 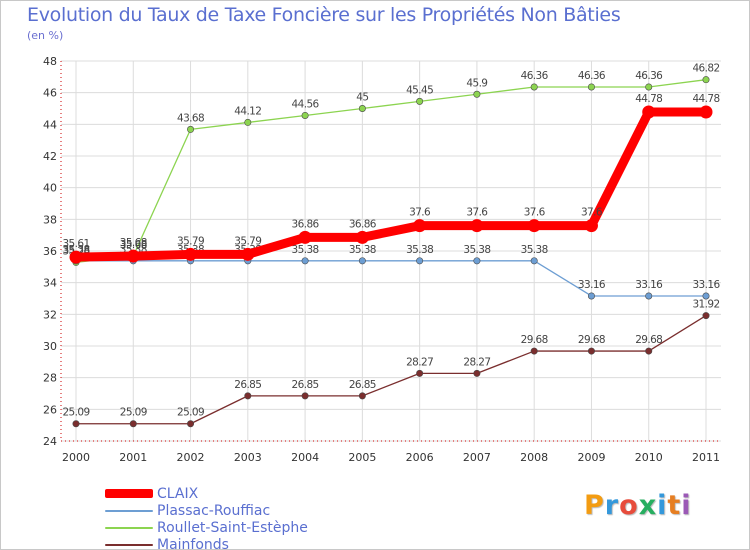 What do you see at coordinates (214, 510) in the screenshot?
I see `legend-label-plassac-rouffiac: Plassac-Rouffiac` at bounding box center [214, 510].